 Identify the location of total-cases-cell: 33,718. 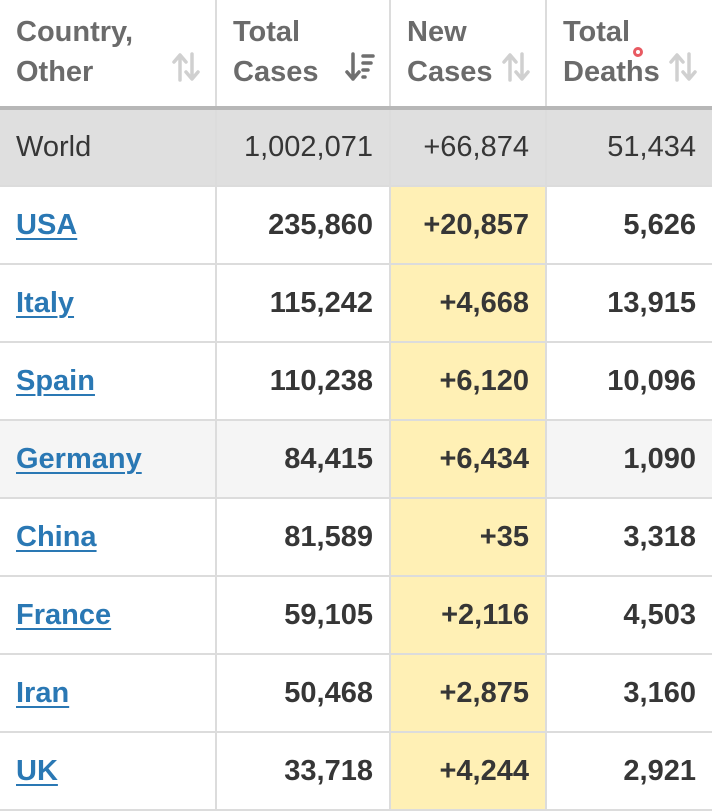
(303, 771).